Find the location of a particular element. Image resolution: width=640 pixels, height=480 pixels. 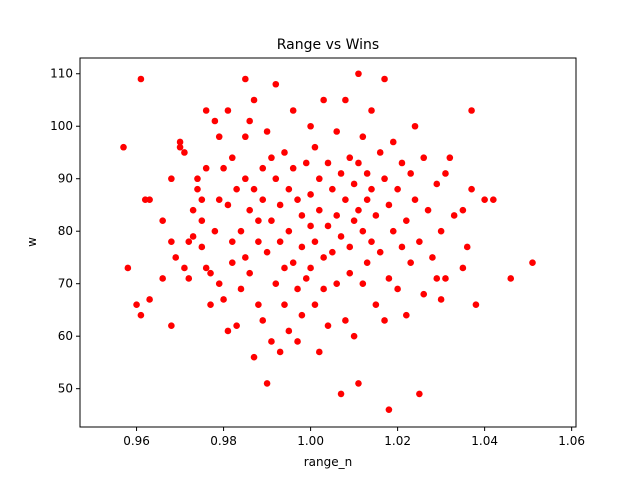

x-tick-label: 1.06 is located at coordinates (571, 441).